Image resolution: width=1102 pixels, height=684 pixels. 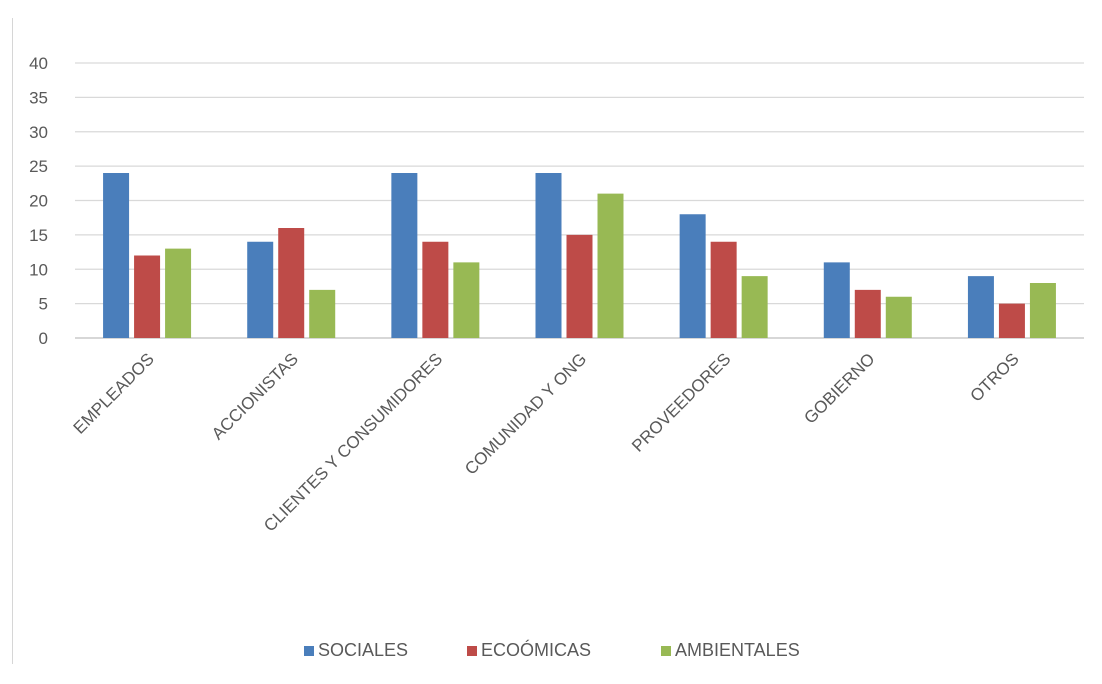 What do you see at coordinates (309, 651) in the screenshot?
I see `legend-swatch-sociales` at bounding box center [309, 651].